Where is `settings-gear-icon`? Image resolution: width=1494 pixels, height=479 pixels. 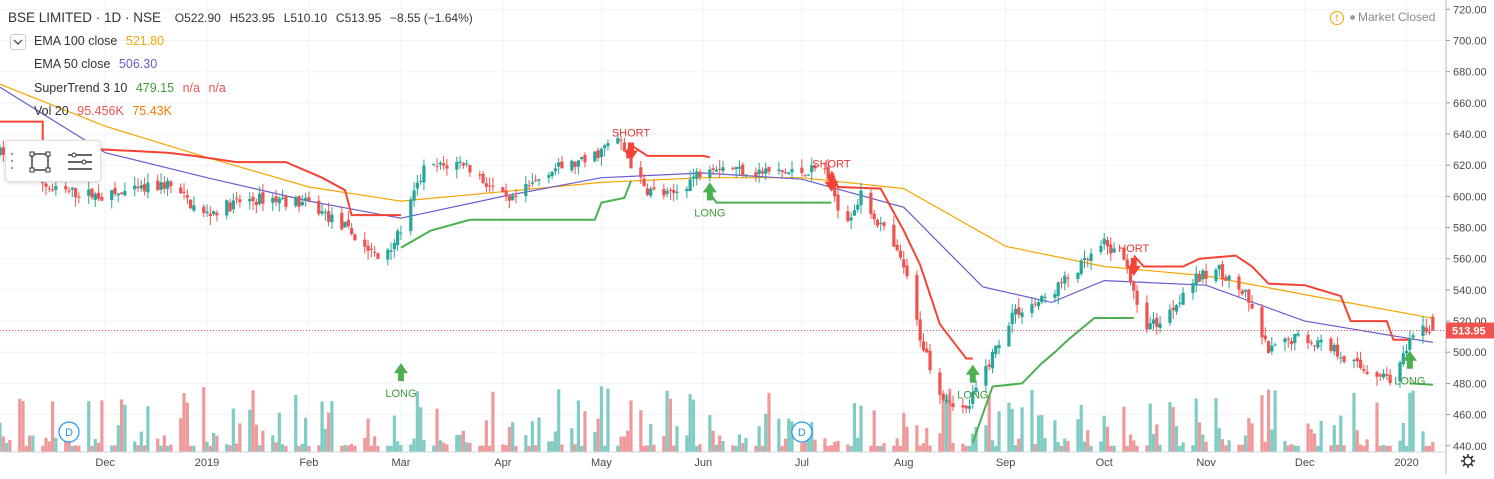
settings-gear-icon is located at coordinates (1468, 461).